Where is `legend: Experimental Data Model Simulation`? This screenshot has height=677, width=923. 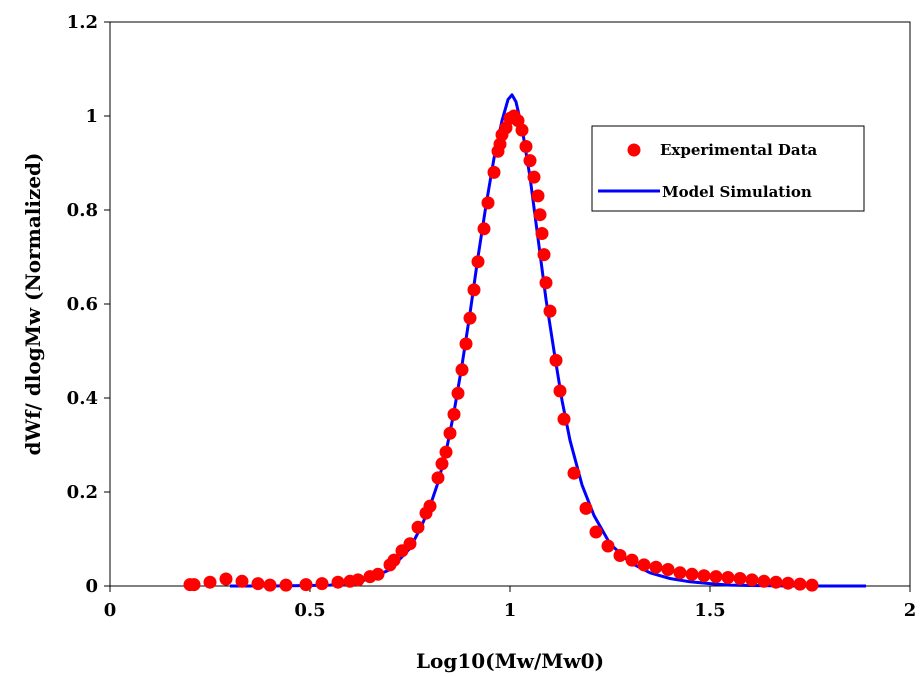 legend: Experimental Data Model Simulation is located at coordinates (728, 168).